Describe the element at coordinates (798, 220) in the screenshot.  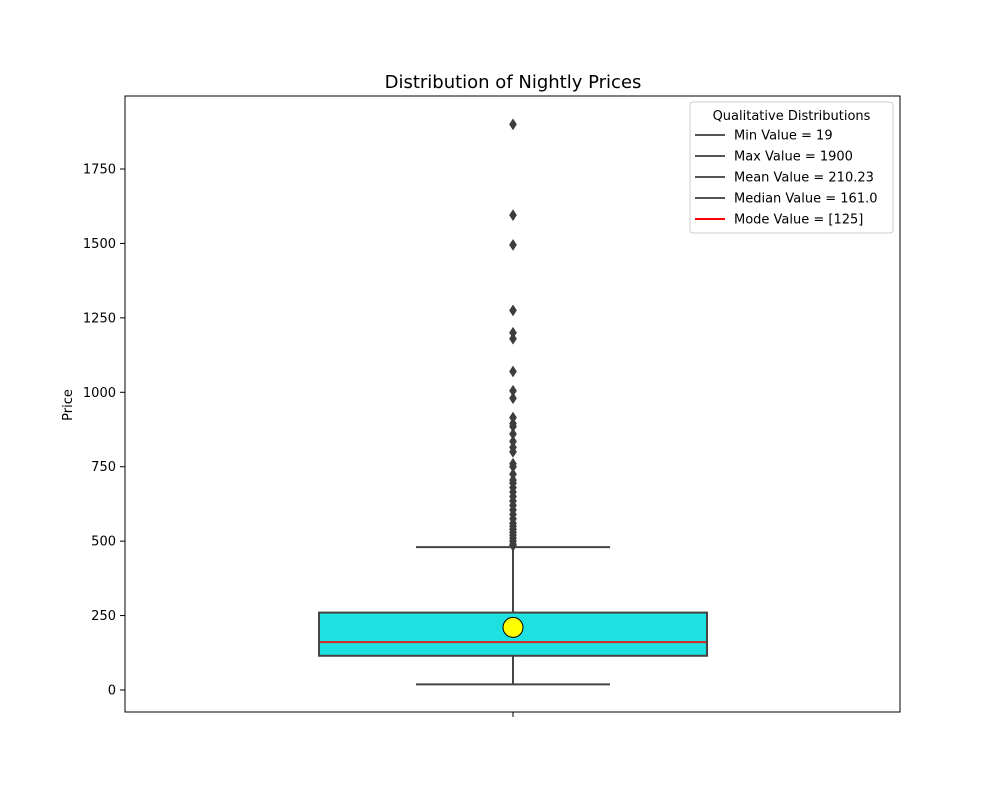
I see `legend-label-4: Mode Value = [125]` at that location.